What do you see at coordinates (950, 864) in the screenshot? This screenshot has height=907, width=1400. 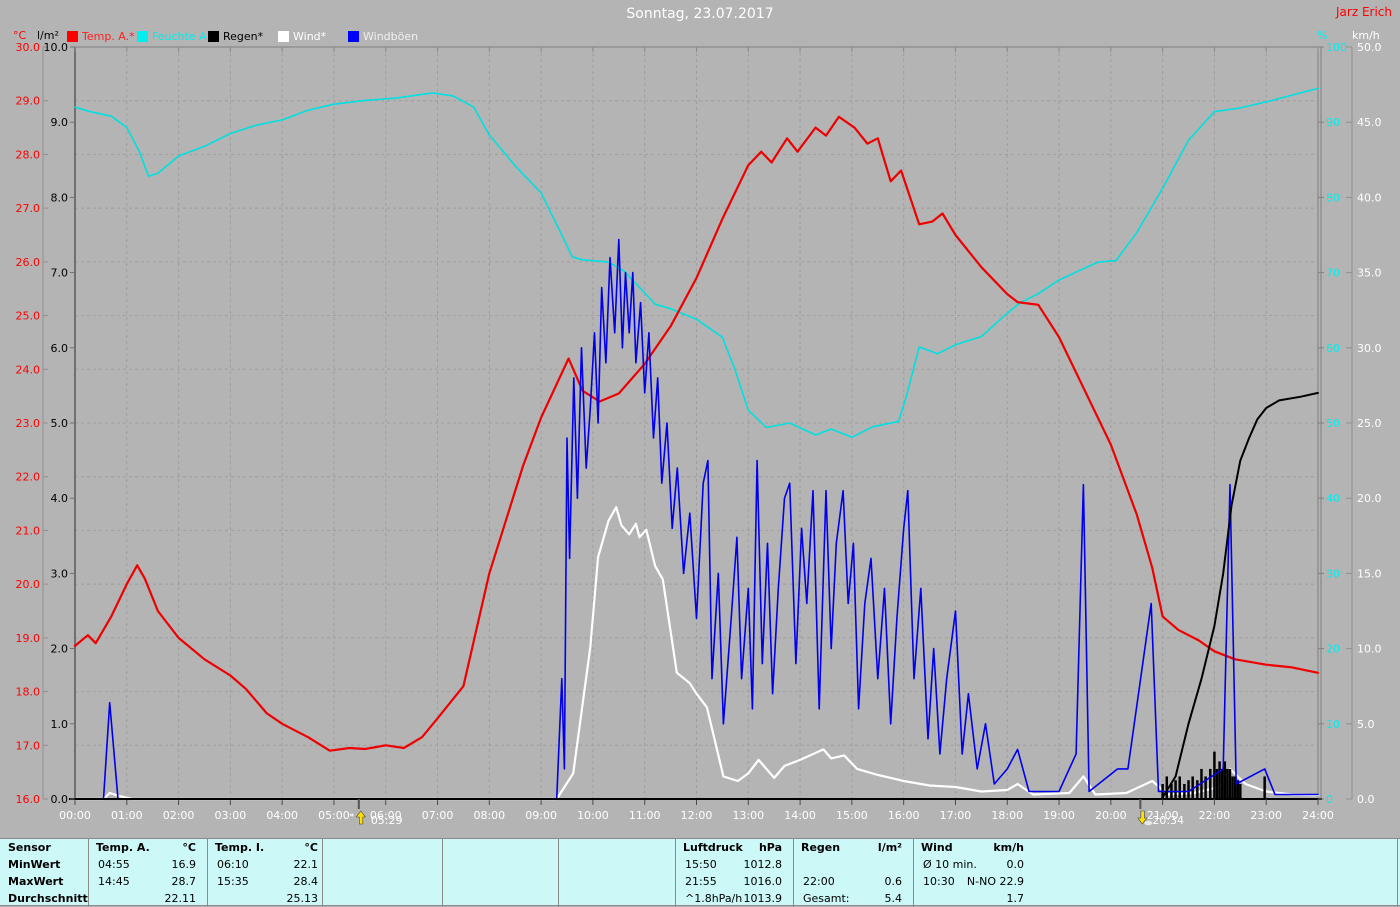 I see `table-cell-time: Ø 10 min.` at bounding box center [950, 864].